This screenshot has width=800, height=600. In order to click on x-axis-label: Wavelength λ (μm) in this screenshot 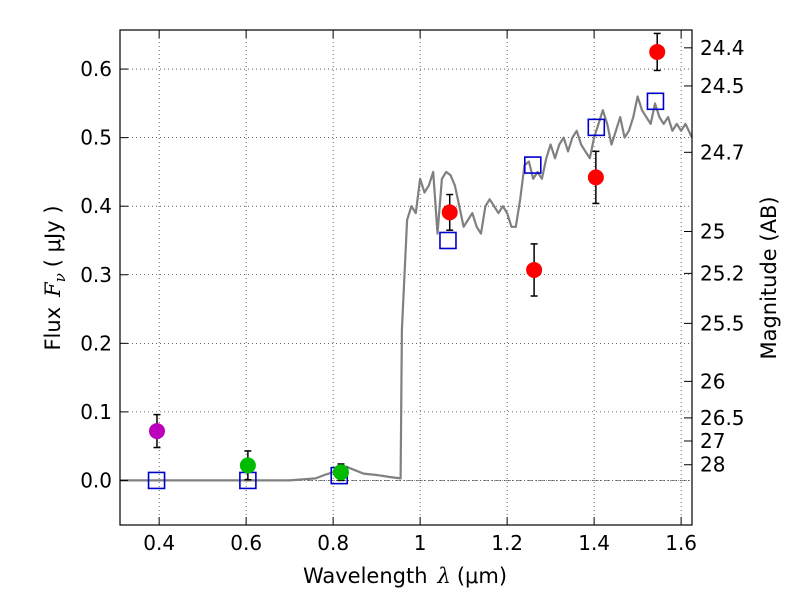, I will do `click(405, 576)`.